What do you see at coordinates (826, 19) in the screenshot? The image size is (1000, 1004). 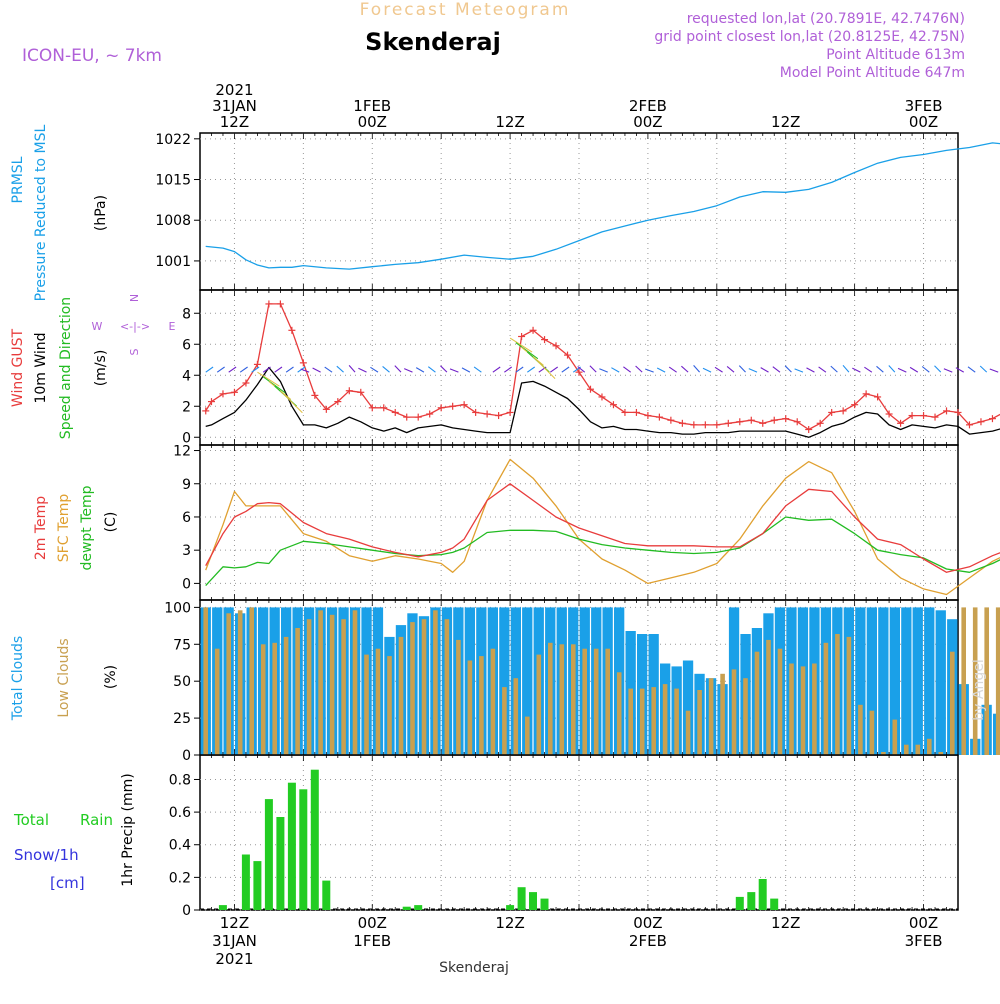 I see `requested-coords: requested lon,lat (20.7891E, 42.7476N)` at bounding box center [826, 19].